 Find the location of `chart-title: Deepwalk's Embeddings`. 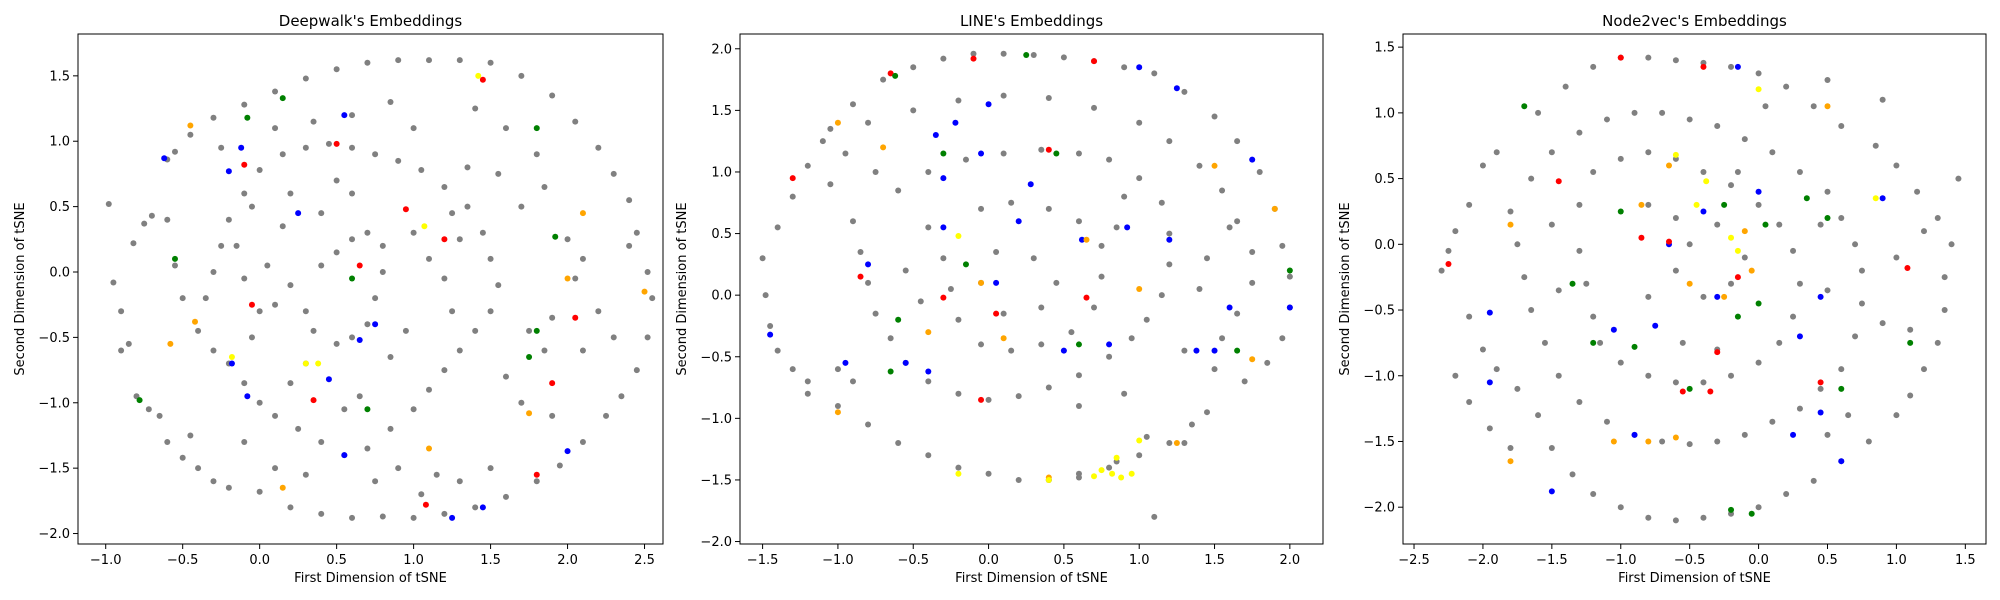

chart-title: Deepwalk's Embeddings is located at coordinates (371, 21).